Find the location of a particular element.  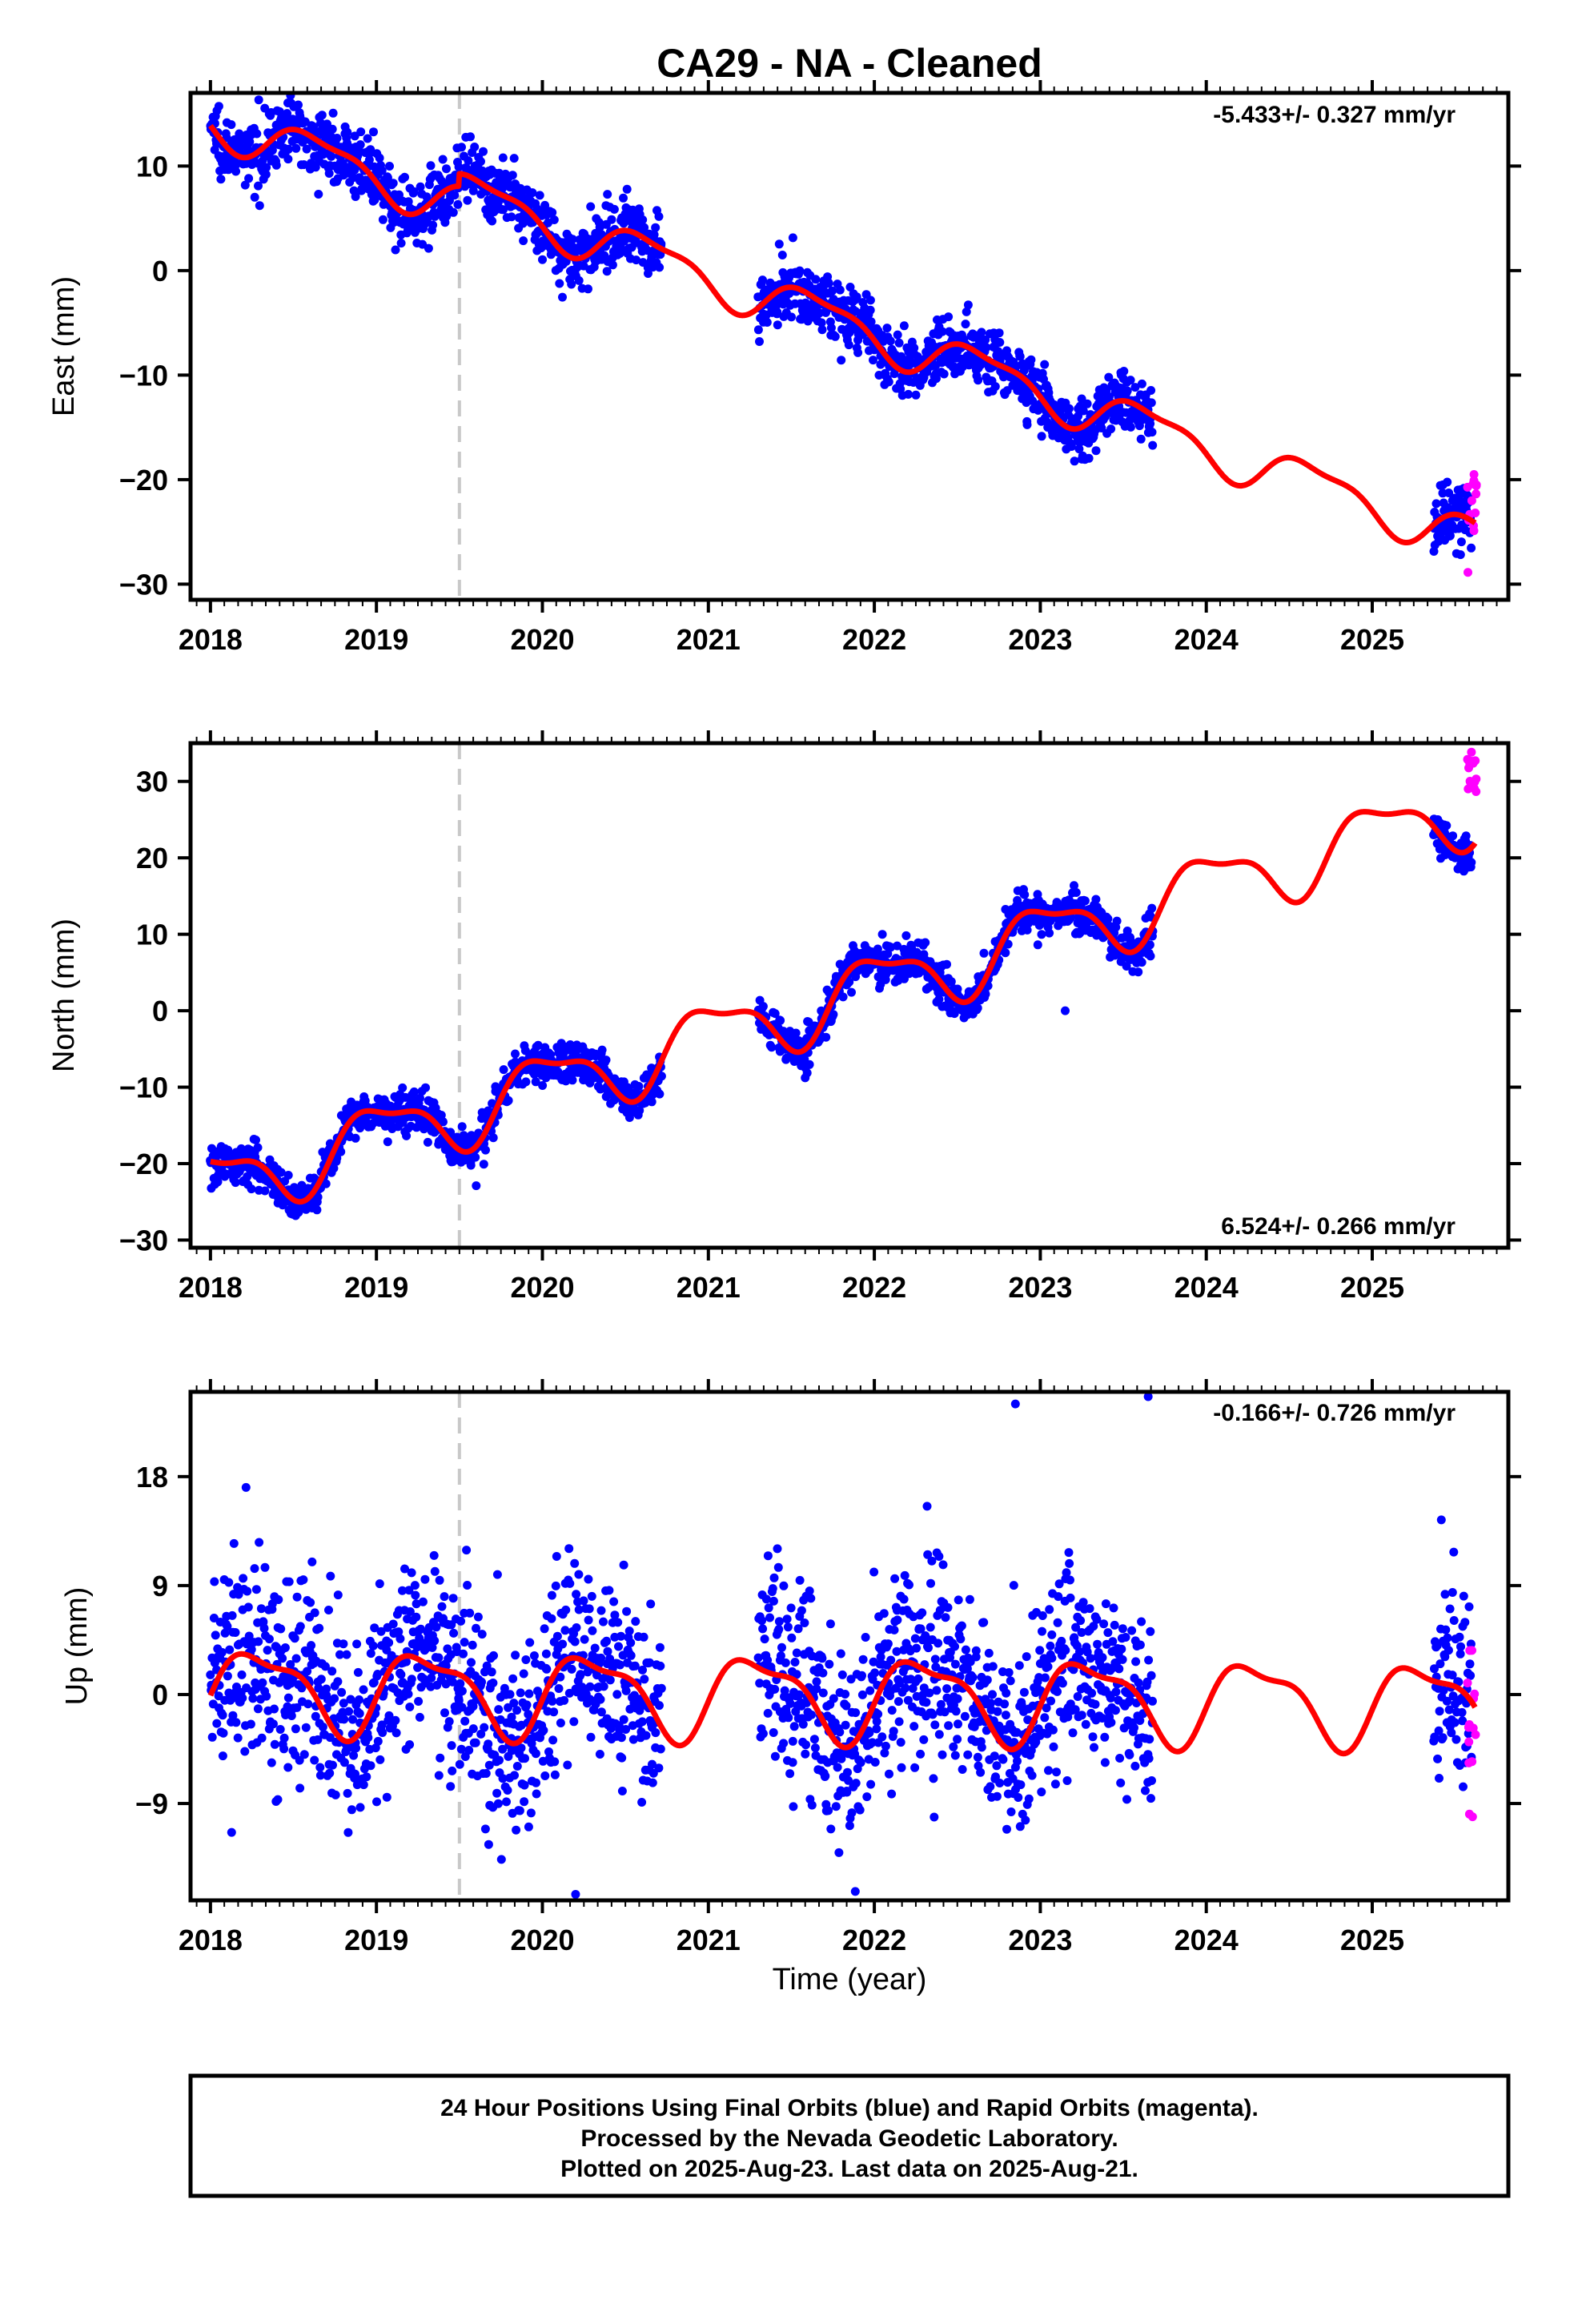

north-y-axis-label: North (mm) is located at coordinates (64, 995).